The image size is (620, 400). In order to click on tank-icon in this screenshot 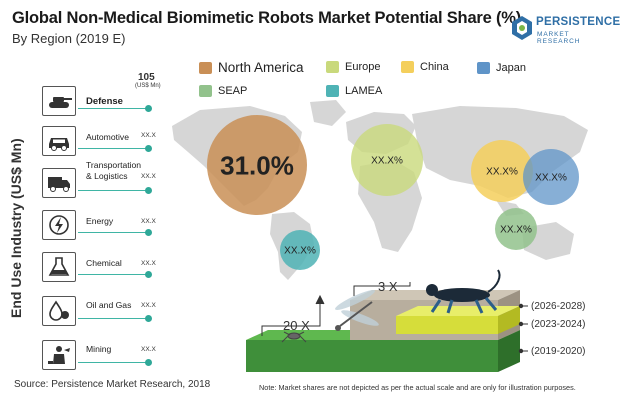, I will do `click(59, 101)`.